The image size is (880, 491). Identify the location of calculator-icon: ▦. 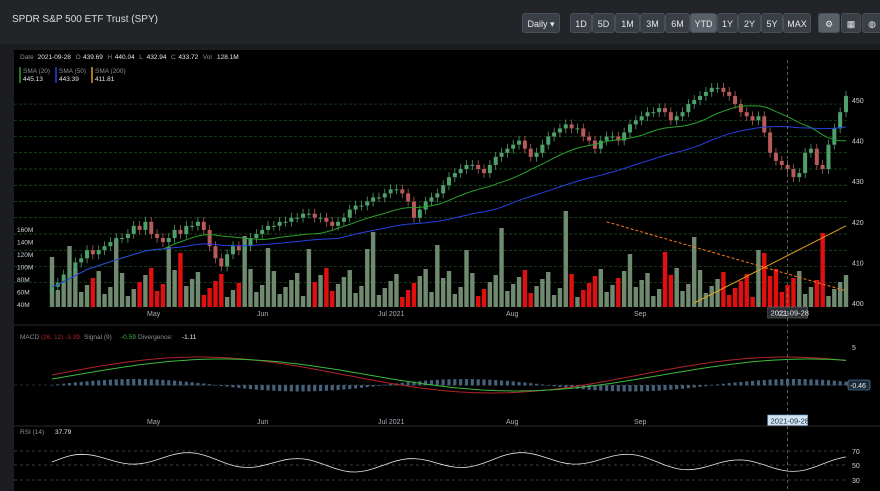
(851, 23).